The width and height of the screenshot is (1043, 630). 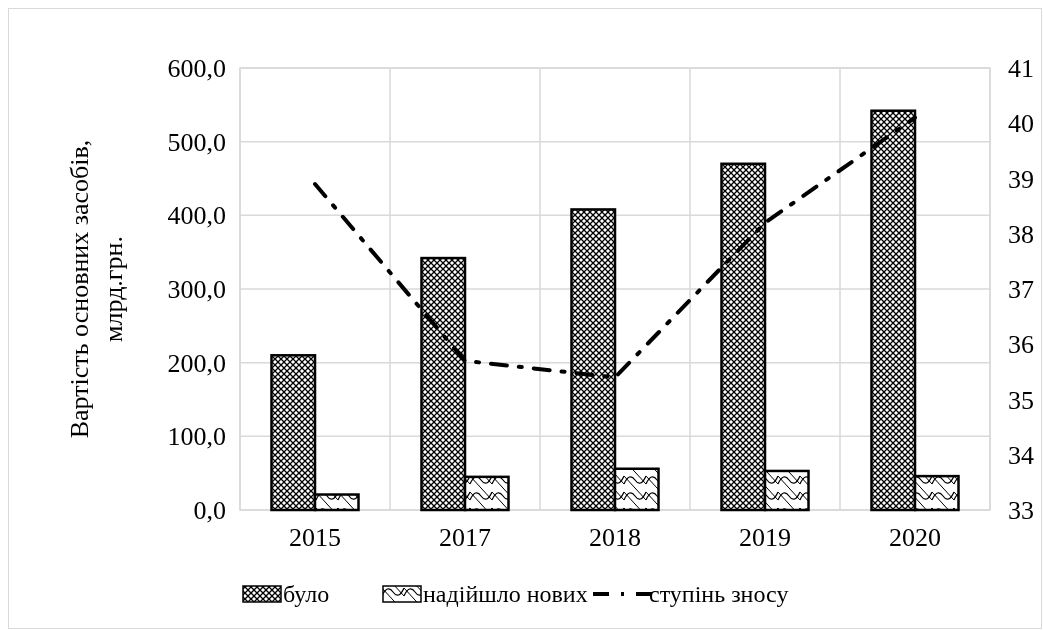 I want to click on y2-tick-label: 39, so click(x=1021, y=179).